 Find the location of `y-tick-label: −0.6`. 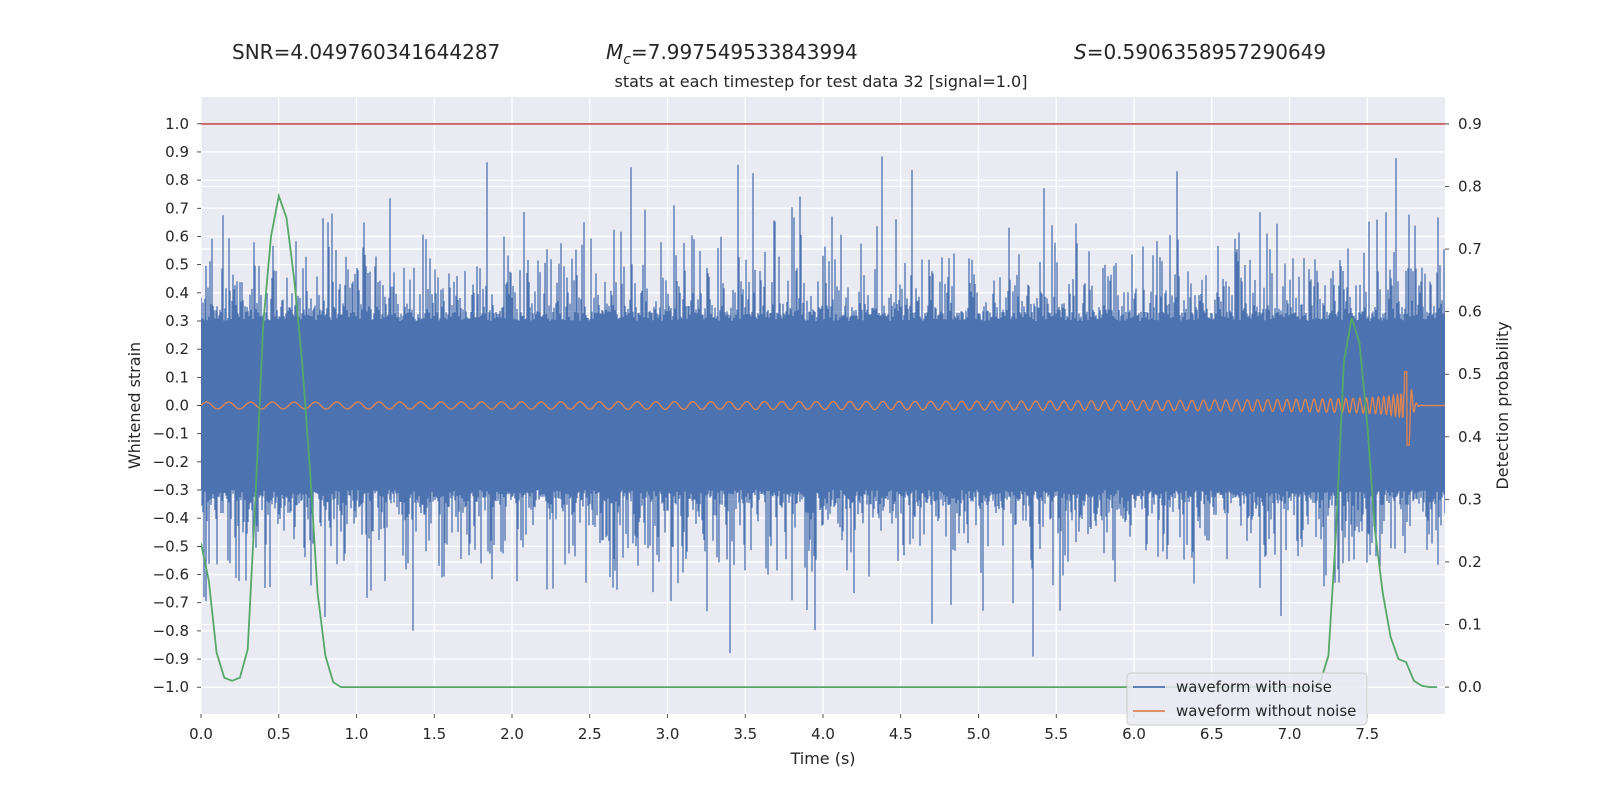

y-tick-label: −0.6 is located at coordinates (171, 575).